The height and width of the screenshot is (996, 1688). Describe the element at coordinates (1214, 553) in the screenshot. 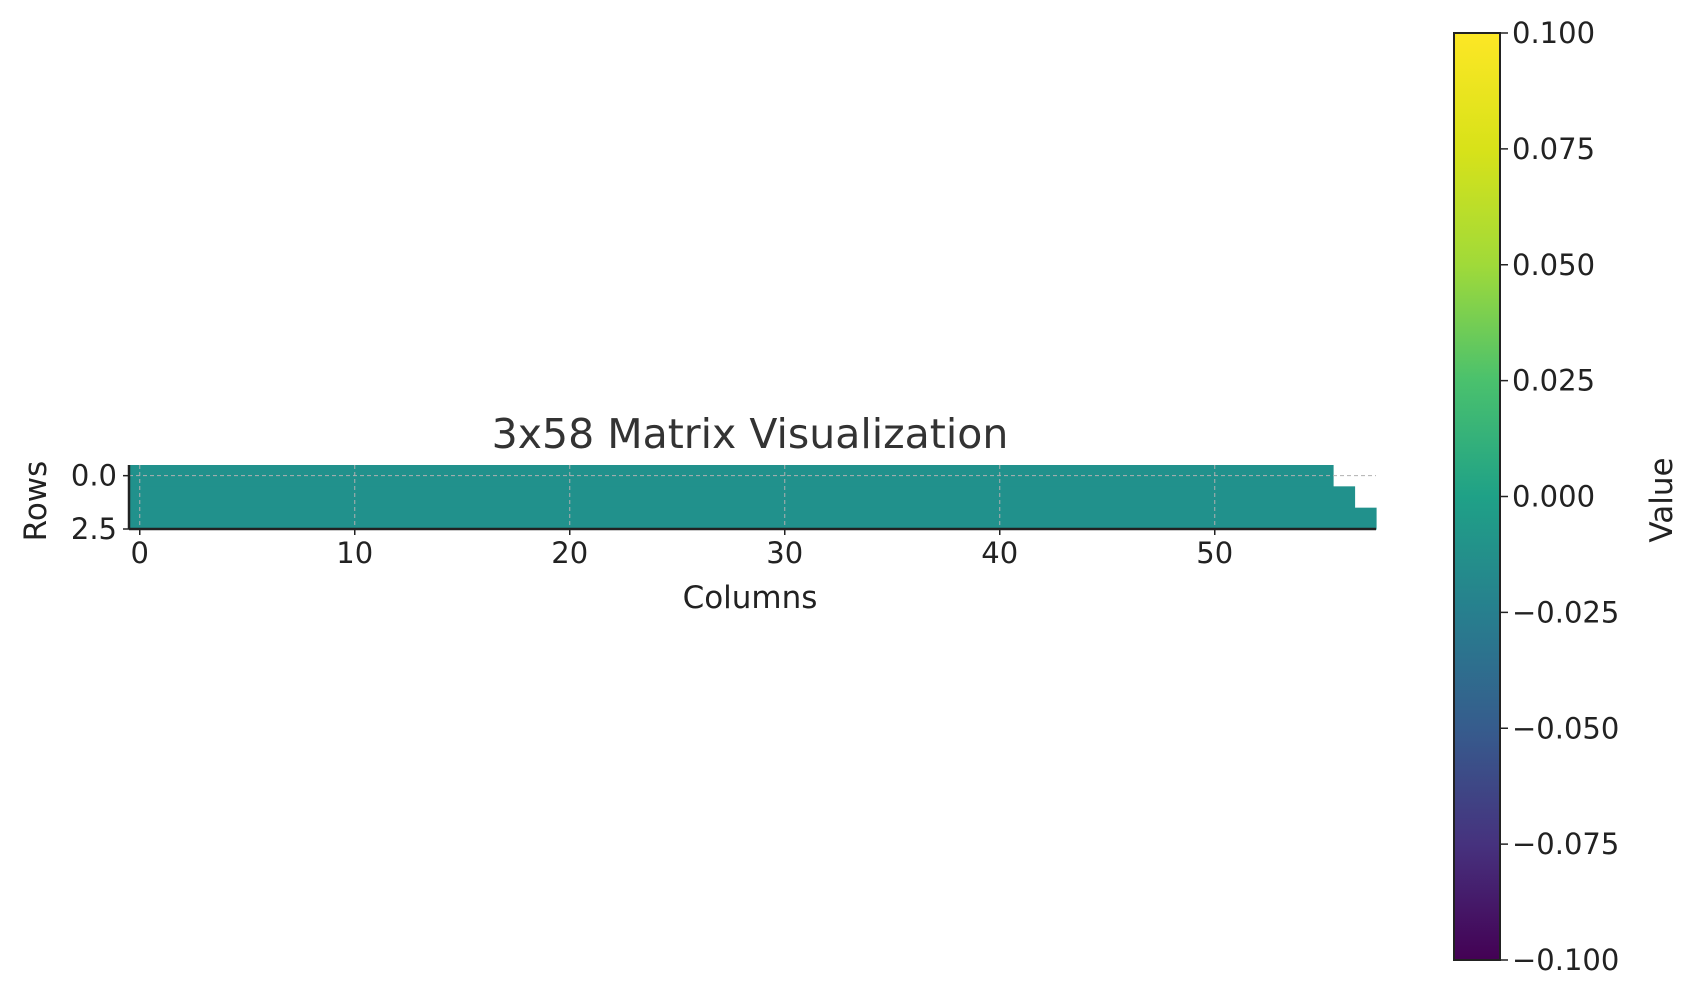

I see `x-tick-label: 50` at that location.